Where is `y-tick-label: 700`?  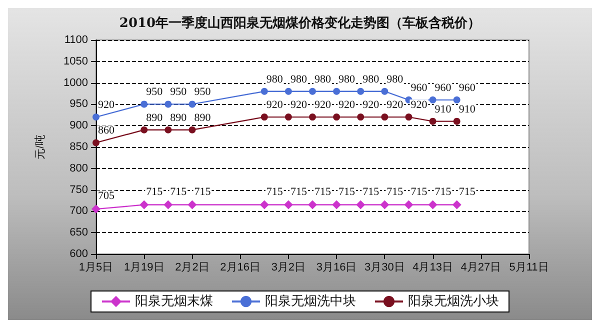 y-tick-label: 700 is located at coordinates (79, 211).